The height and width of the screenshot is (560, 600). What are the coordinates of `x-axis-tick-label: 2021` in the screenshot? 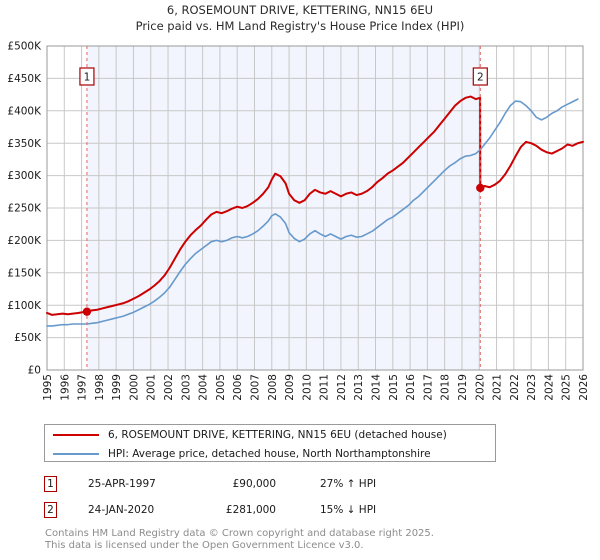 It's located at (498, 387).